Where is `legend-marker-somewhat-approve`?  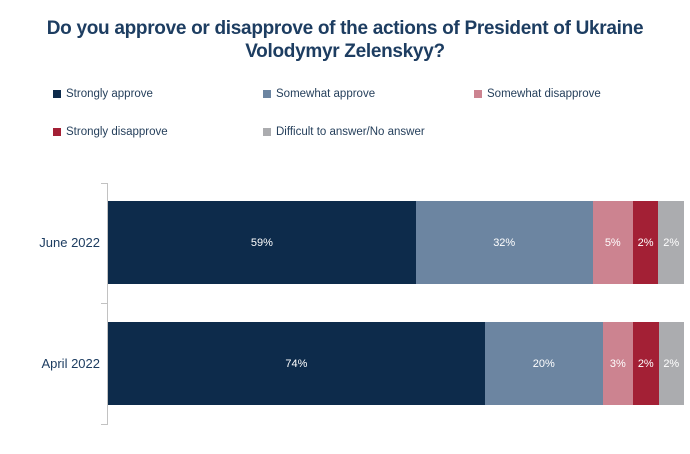 legend-marker-somewhat-approve is located at coordinates (267, 94).